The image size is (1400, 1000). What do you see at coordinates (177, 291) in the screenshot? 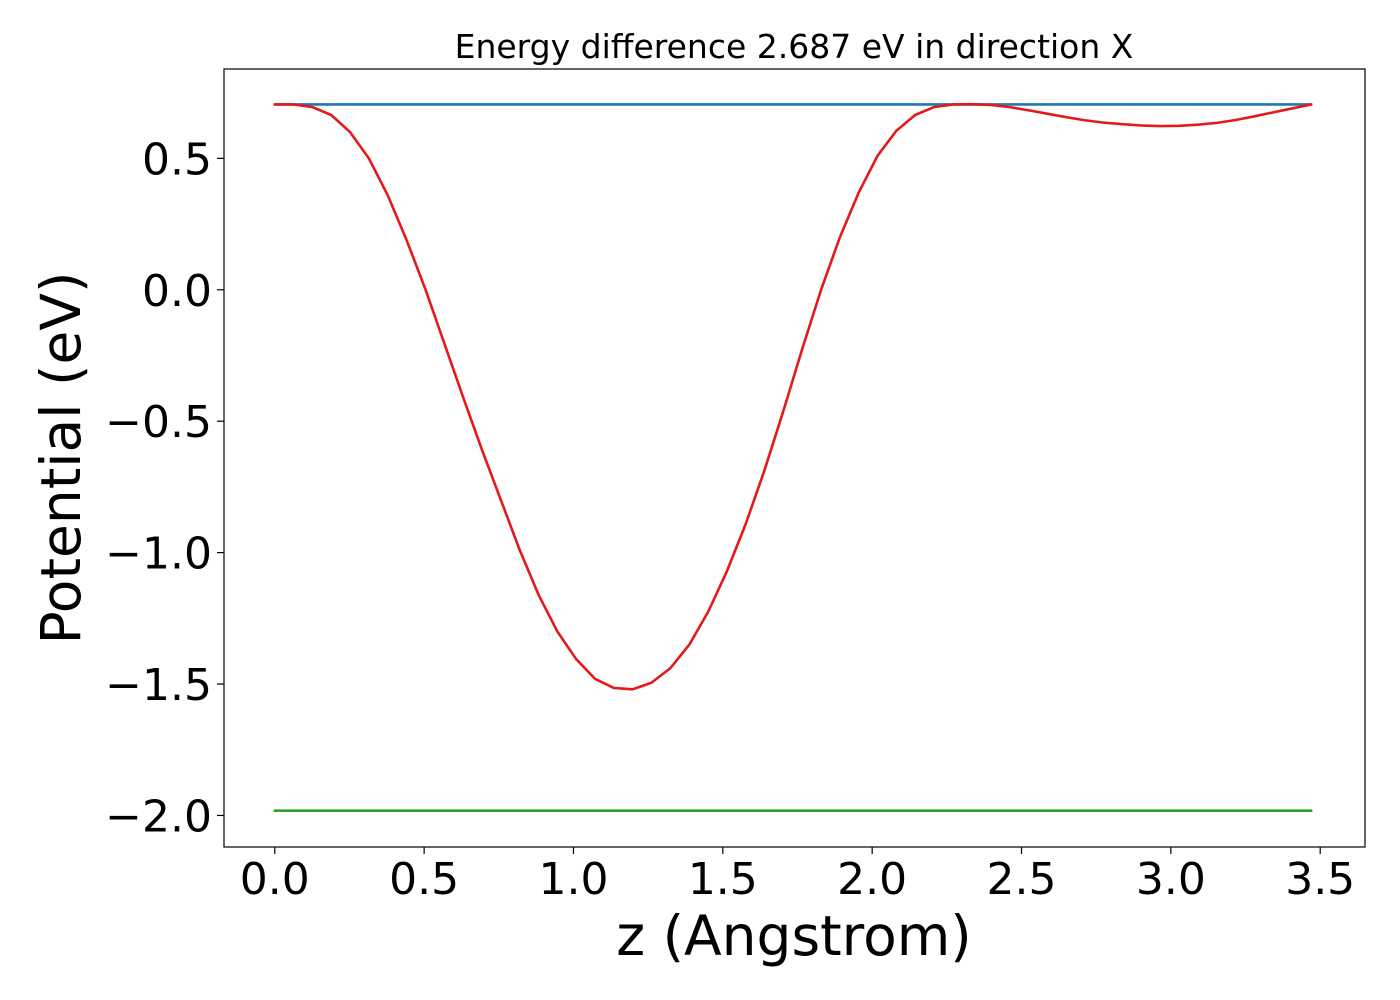
I see `y-tick-label: 0.0` at bounding box center [177, 291].